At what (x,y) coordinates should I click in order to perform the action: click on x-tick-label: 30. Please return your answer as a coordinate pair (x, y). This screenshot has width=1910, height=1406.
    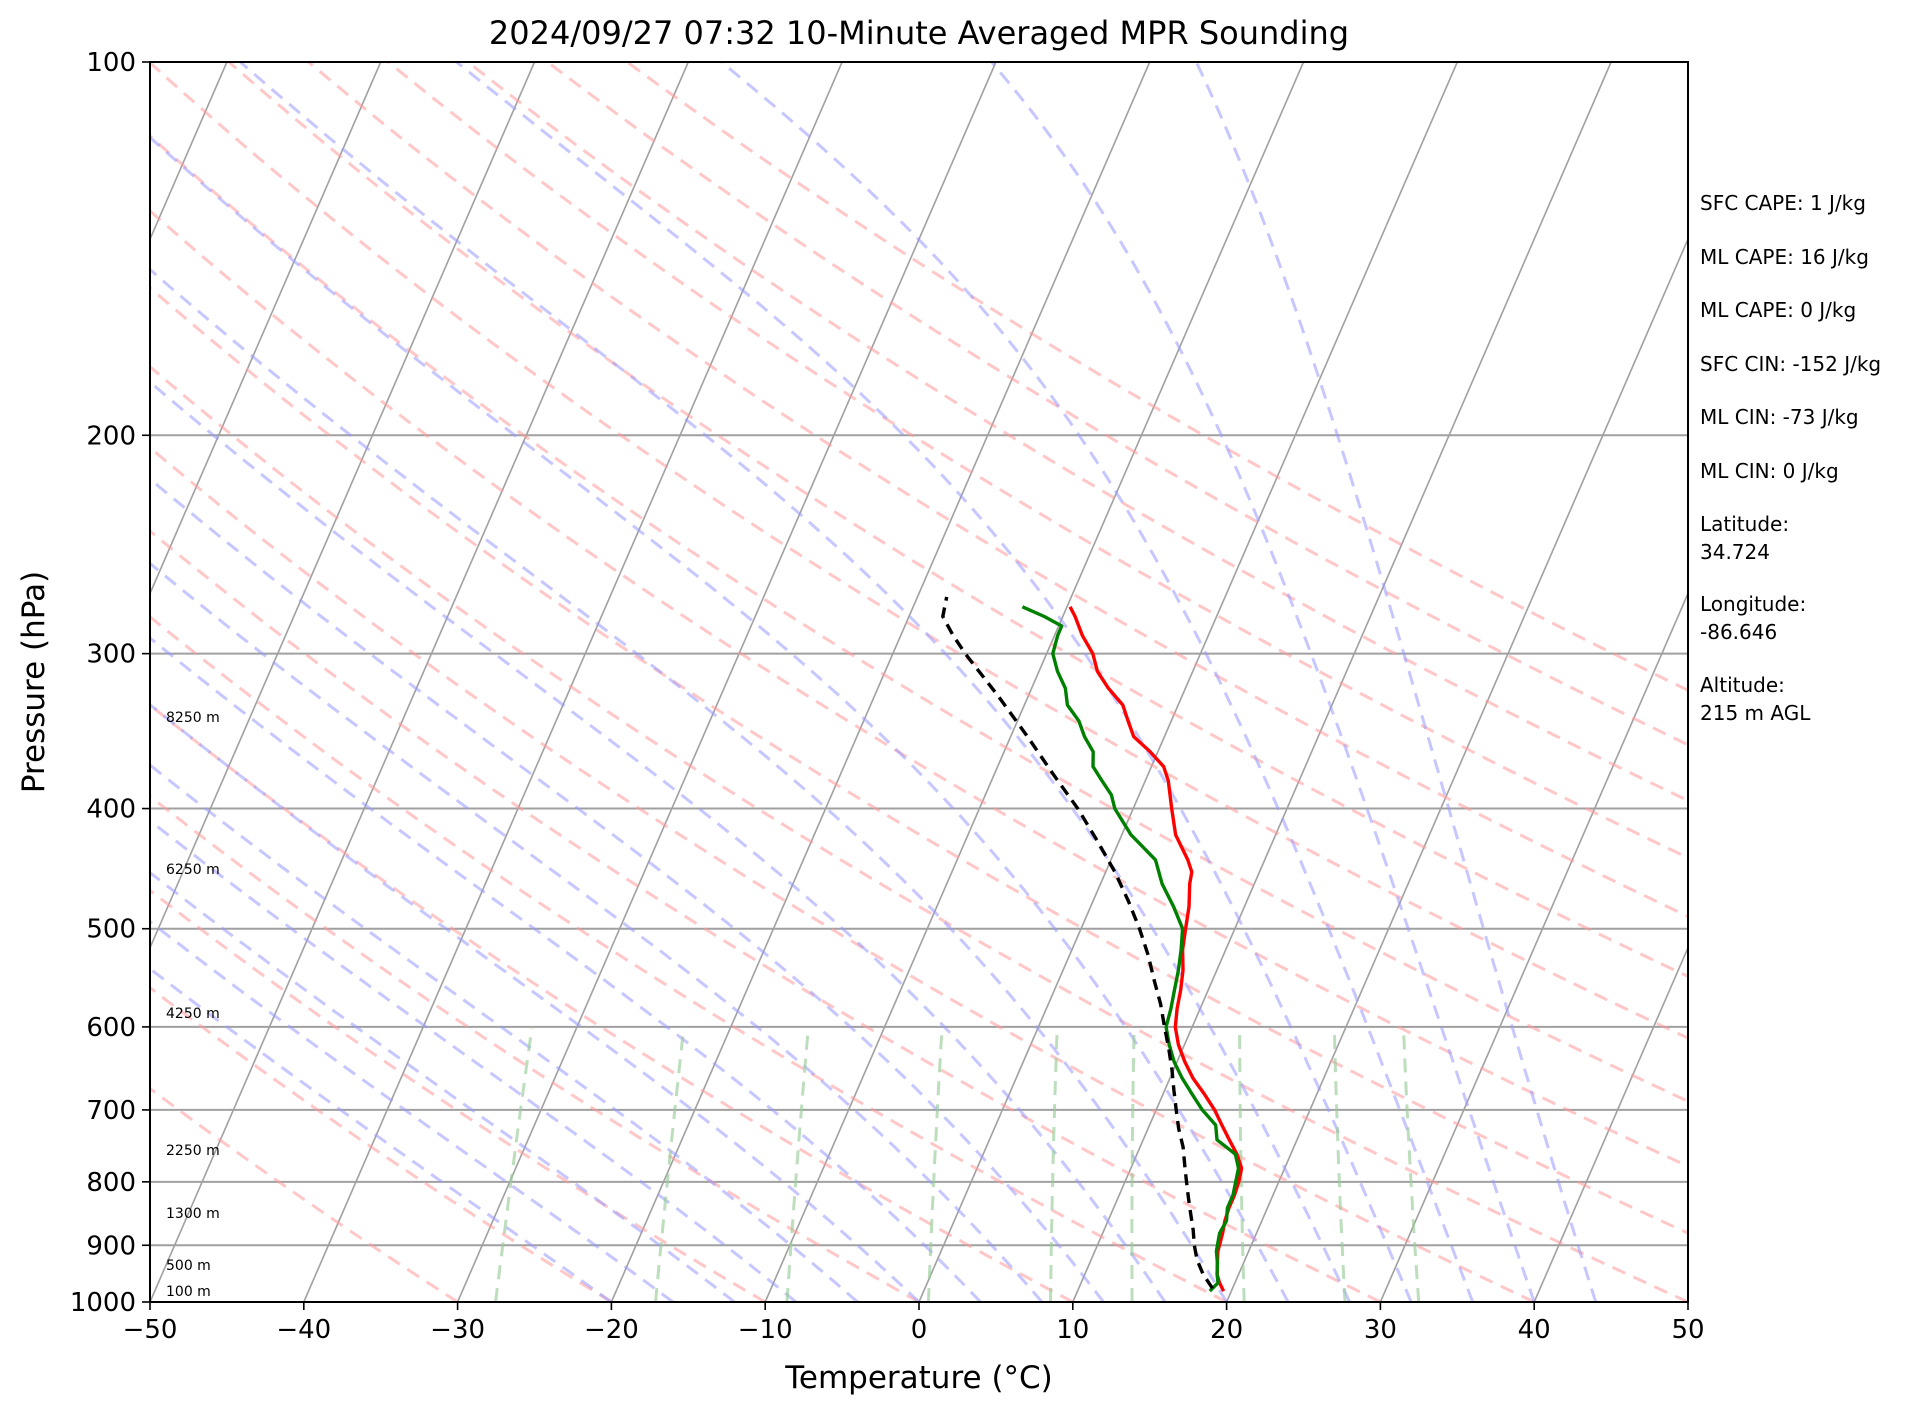
    Looking at the image, I should click on (1380, 1330).